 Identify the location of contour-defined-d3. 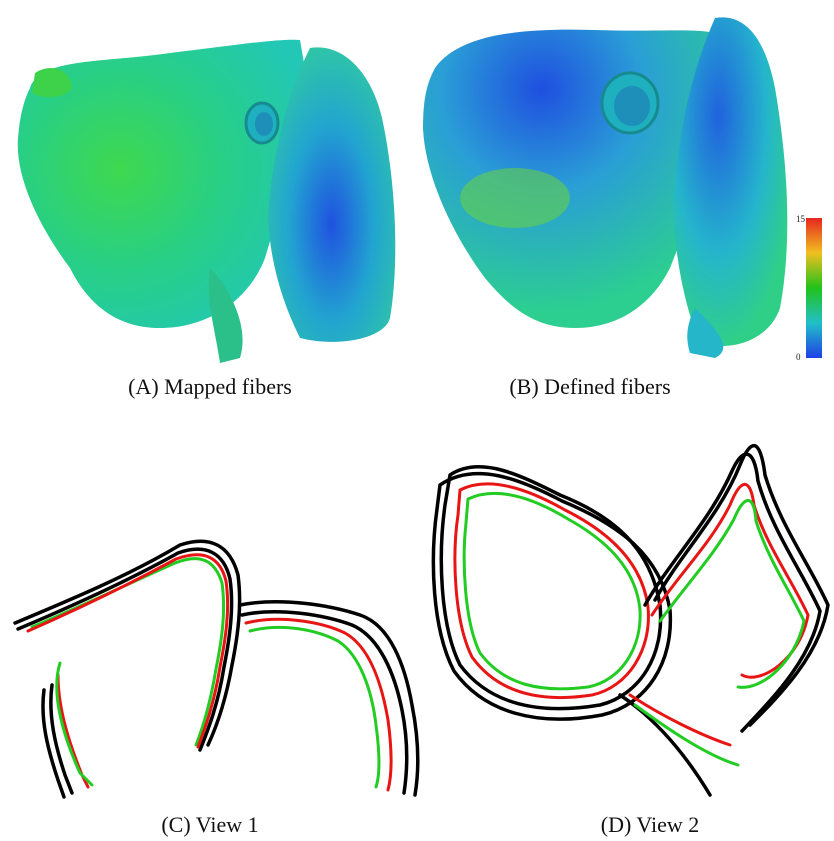
(686, 735).